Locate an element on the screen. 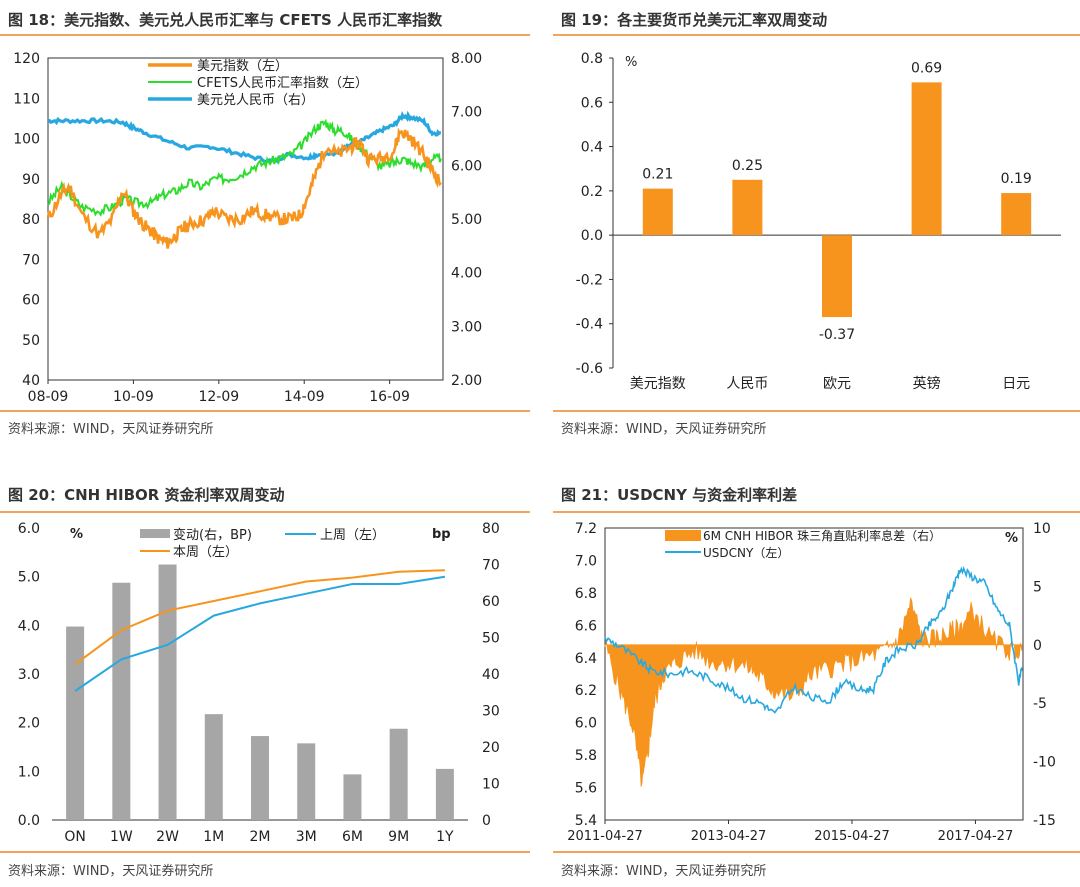  y-left-tick-label: 6.4 is located at coordinates (586, 659).